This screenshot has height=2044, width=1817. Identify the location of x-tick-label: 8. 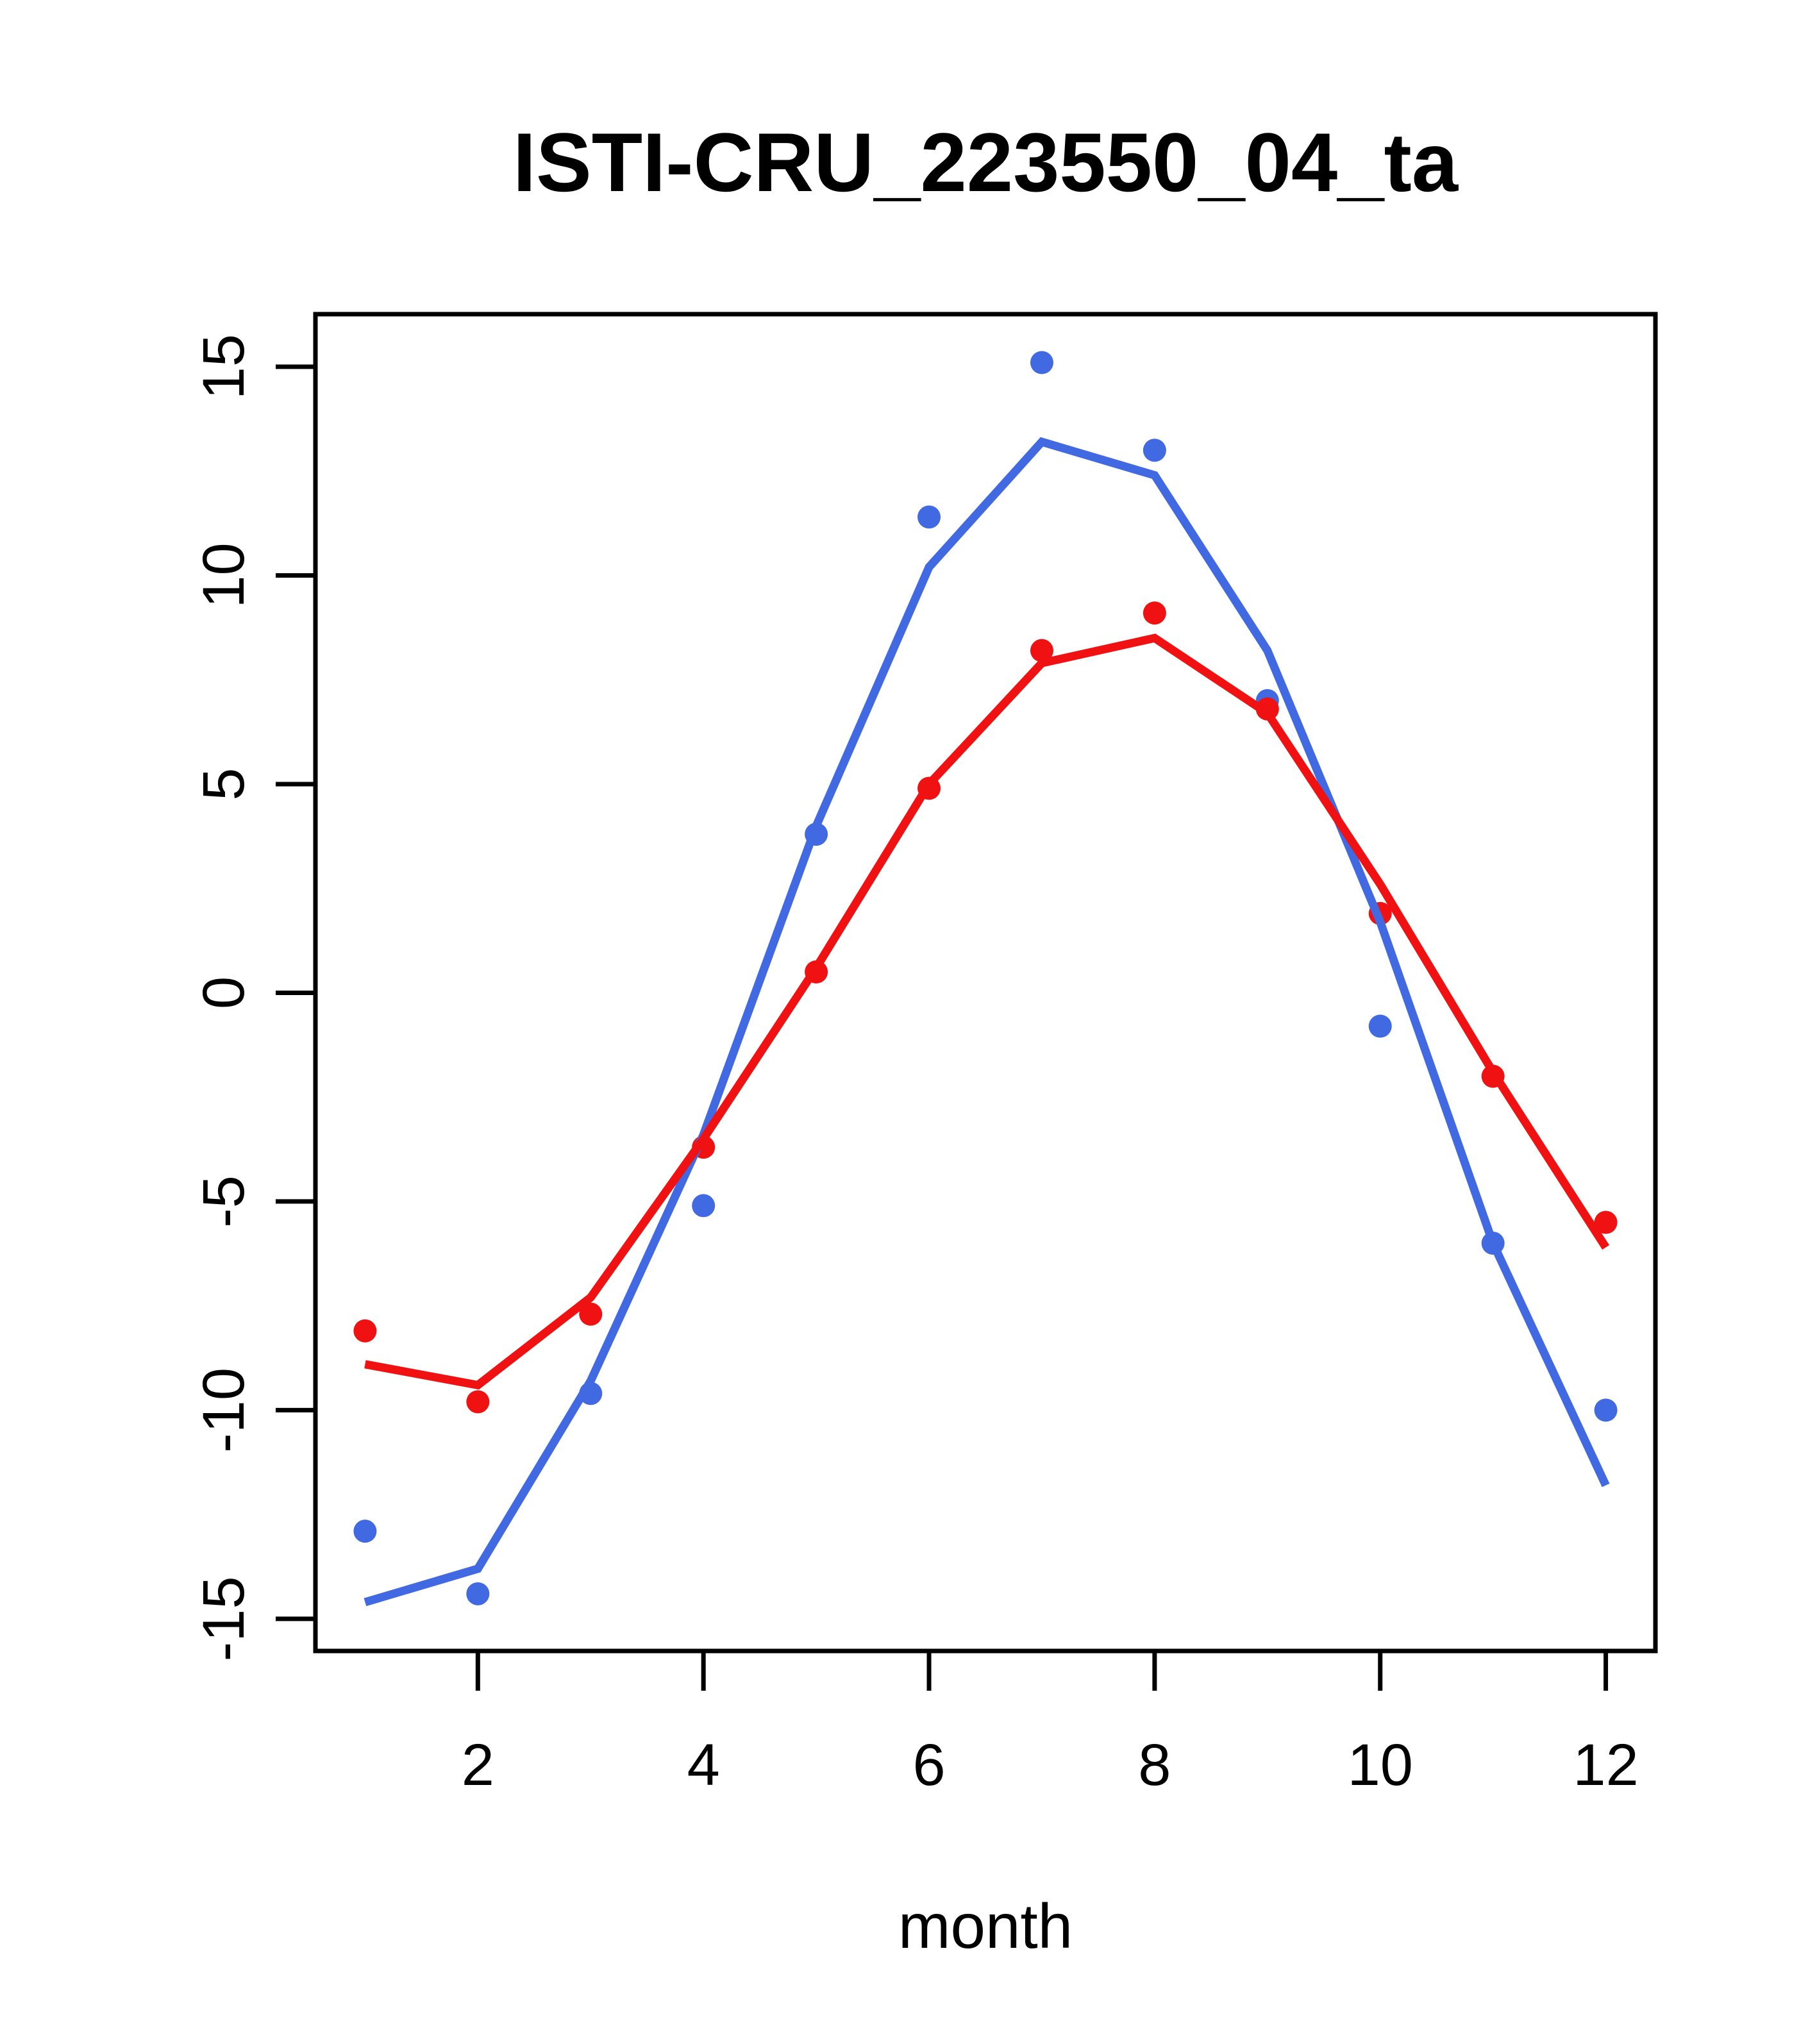
(1154, 1765).